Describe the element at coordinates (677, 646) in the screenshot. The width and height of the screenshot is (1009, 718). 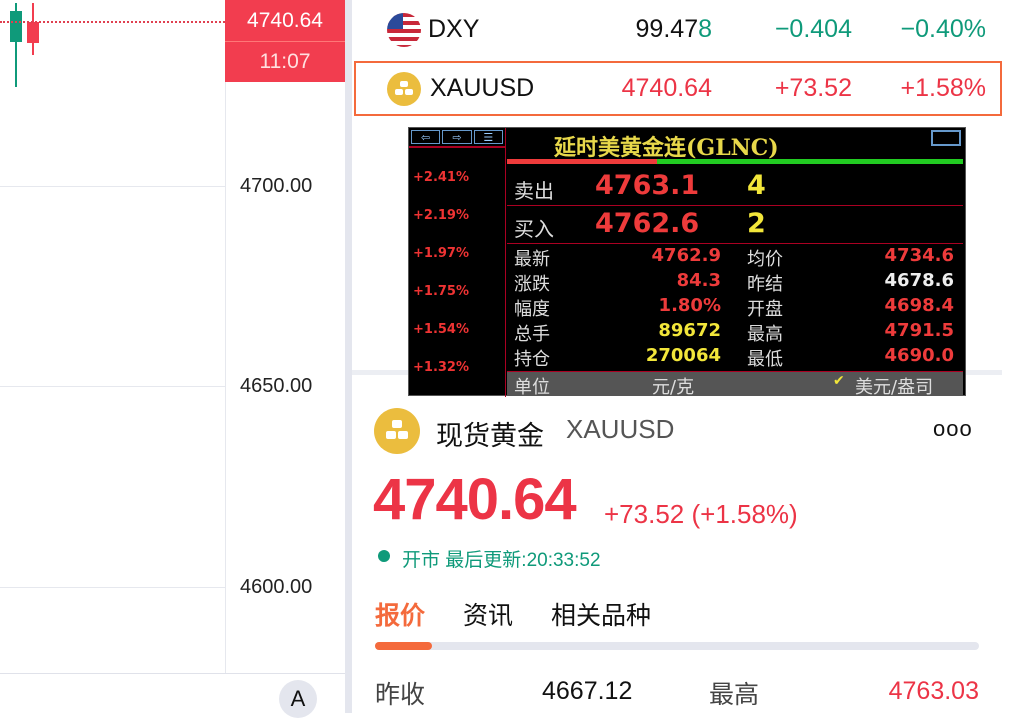
I see `tab-indicator-track` at that location.